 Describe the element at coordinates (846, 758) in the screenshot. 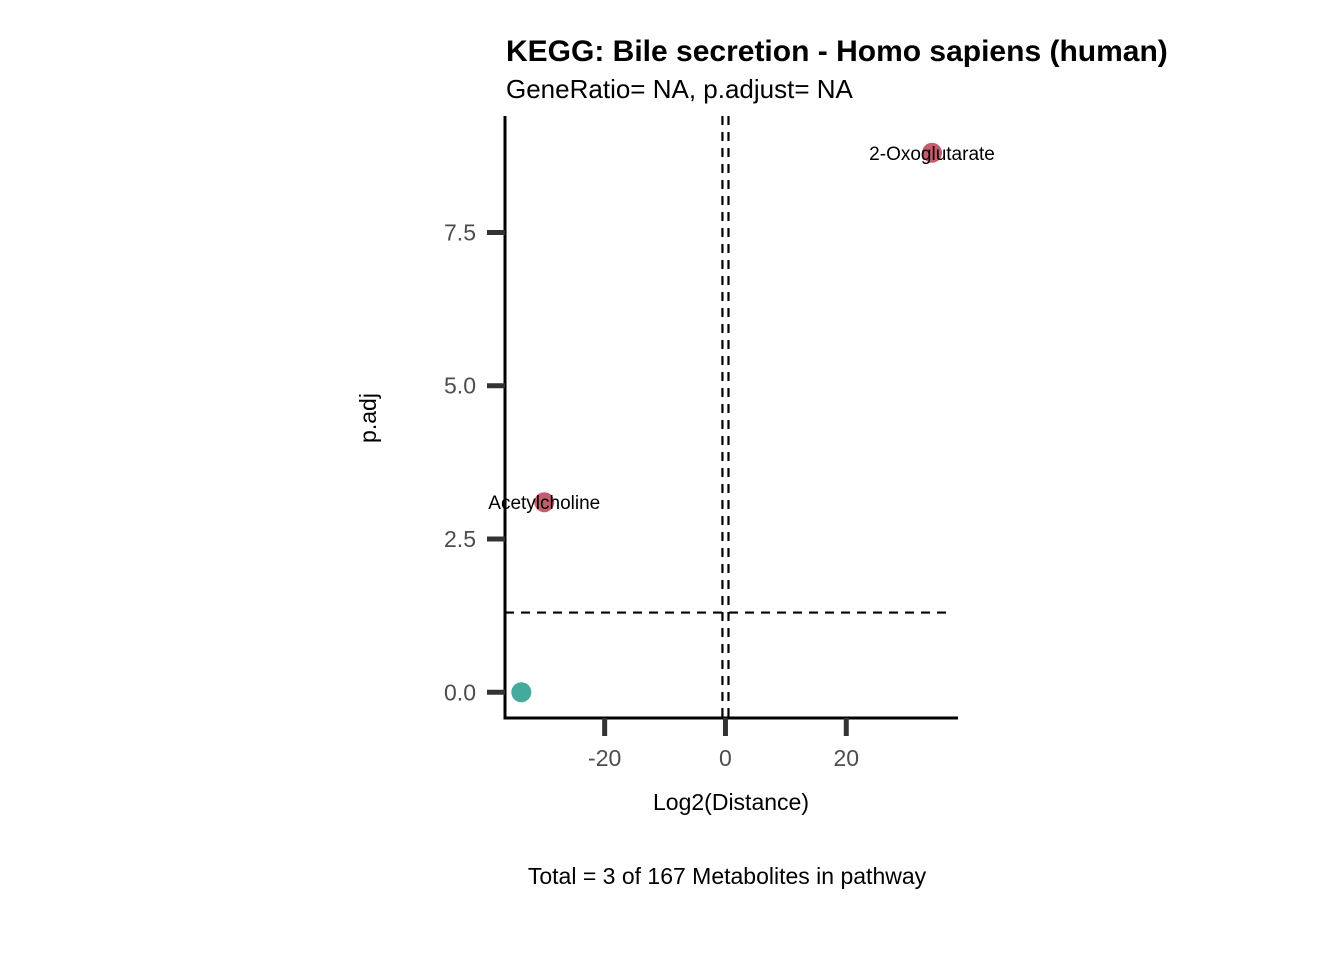

I see `x-tick-label: 20` at that location.